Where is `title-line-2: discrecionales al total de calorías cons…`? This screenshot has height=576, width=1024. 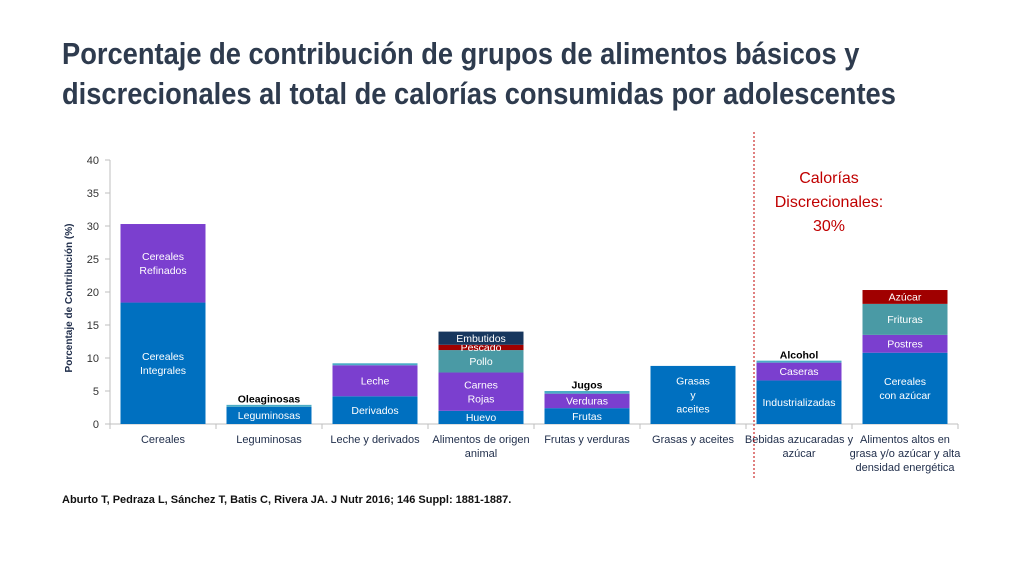 title-line-2: discrecionales al total de calorías cons… is located at coordinates (479, 93).